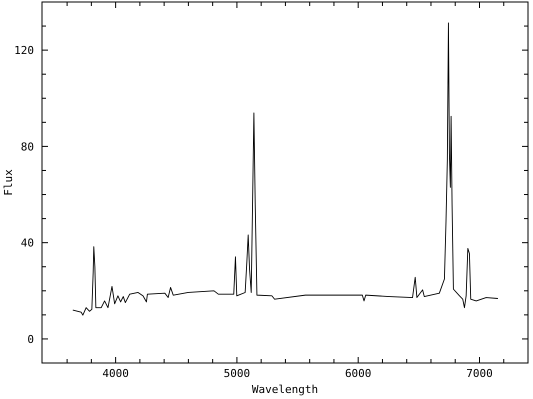 This screenshot has width=533, height=399. I want to click on x-axis-title: Wavelength, so click(285, 389).